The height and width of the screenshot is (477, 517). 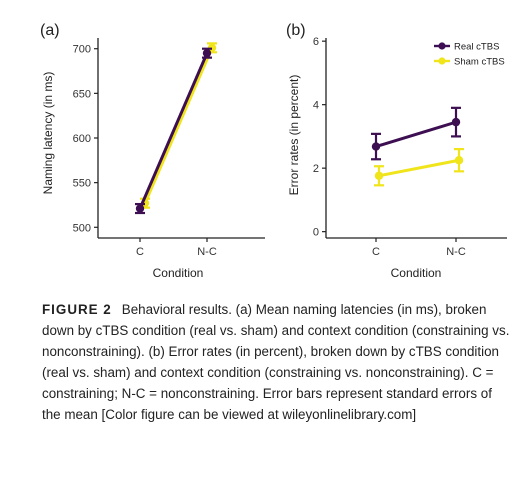 What do you see at coordinates (82, 184) in the screenshot?
I see `panel-a-y-tick-label: 550` at bounding box center [82, 184].